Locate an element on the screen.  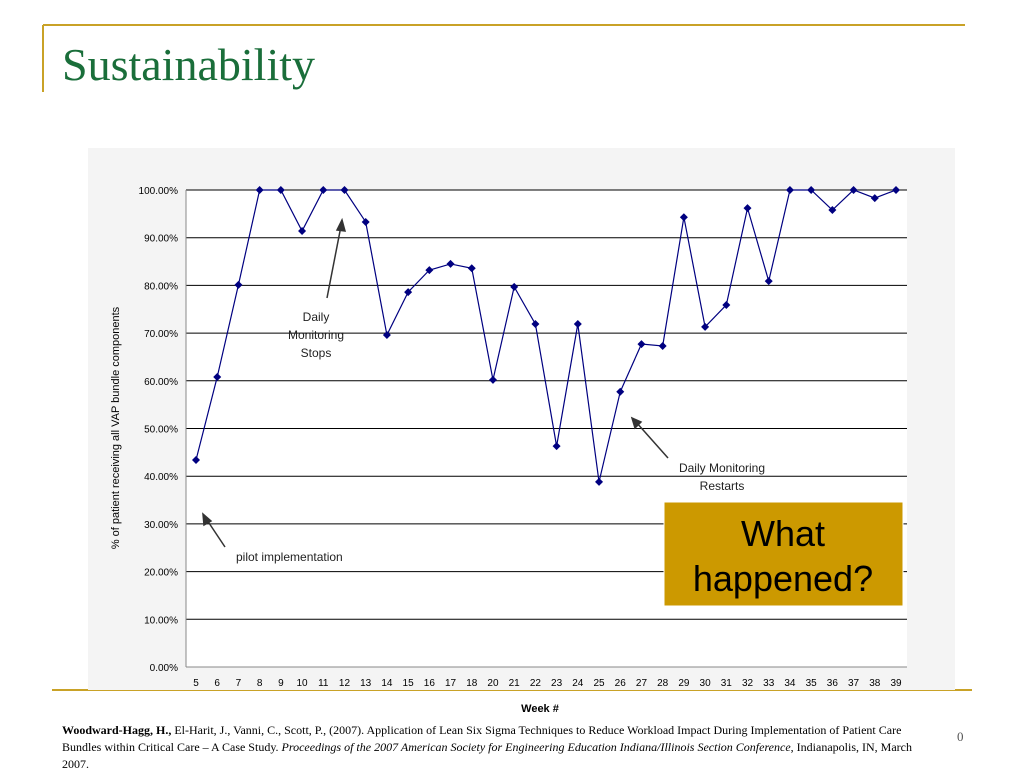
x-tick-label: 36 is located at coordinates (833, 683).